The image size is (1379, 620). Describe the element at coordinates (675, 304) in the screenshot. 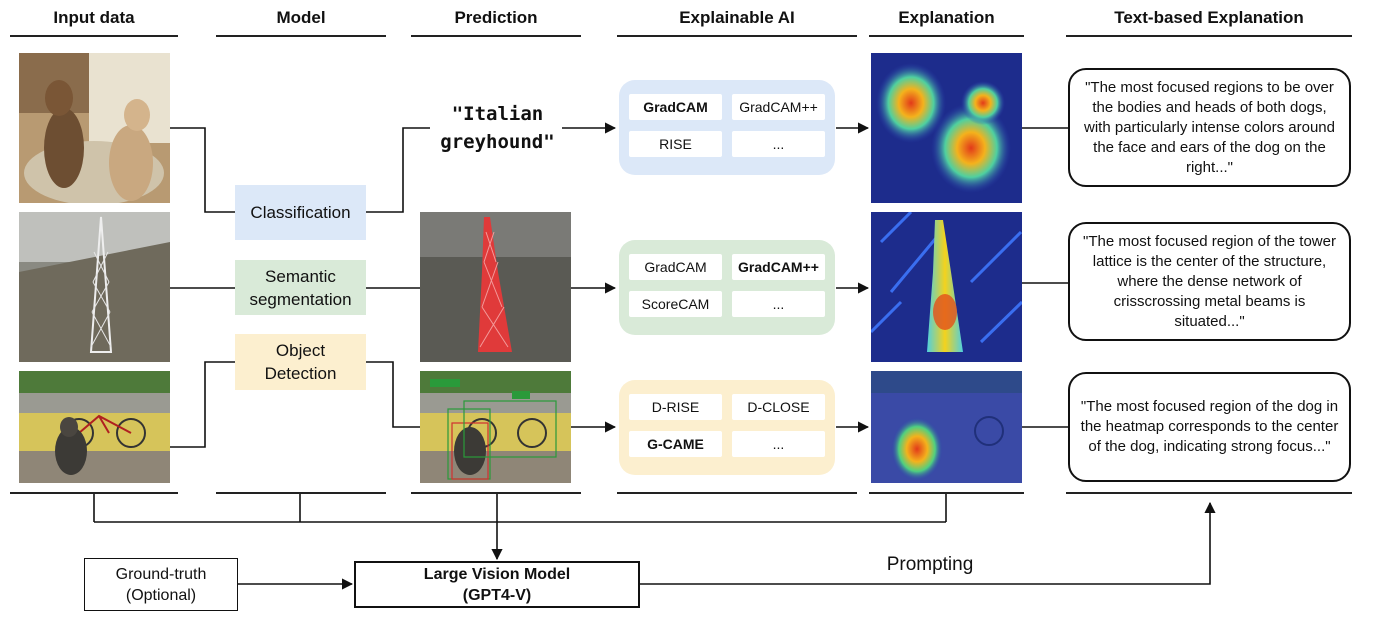

I see `xai-method-scorecam: ScoreCAM` at that location.